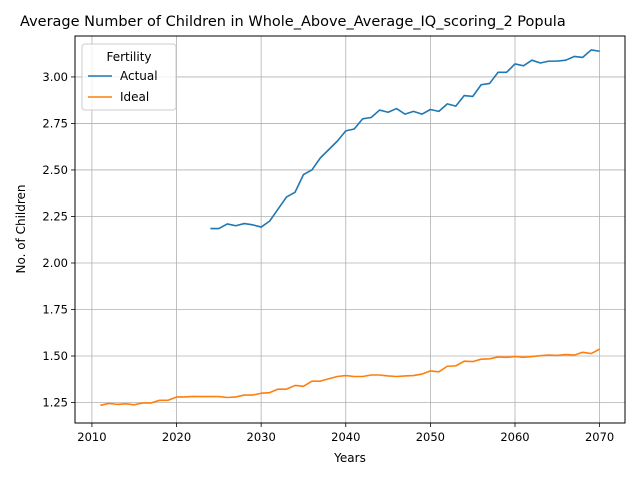 Image resolution: width=640 pixels, height=480 pixels. I want to click on x-axis-label: Years, so click(349, 458).